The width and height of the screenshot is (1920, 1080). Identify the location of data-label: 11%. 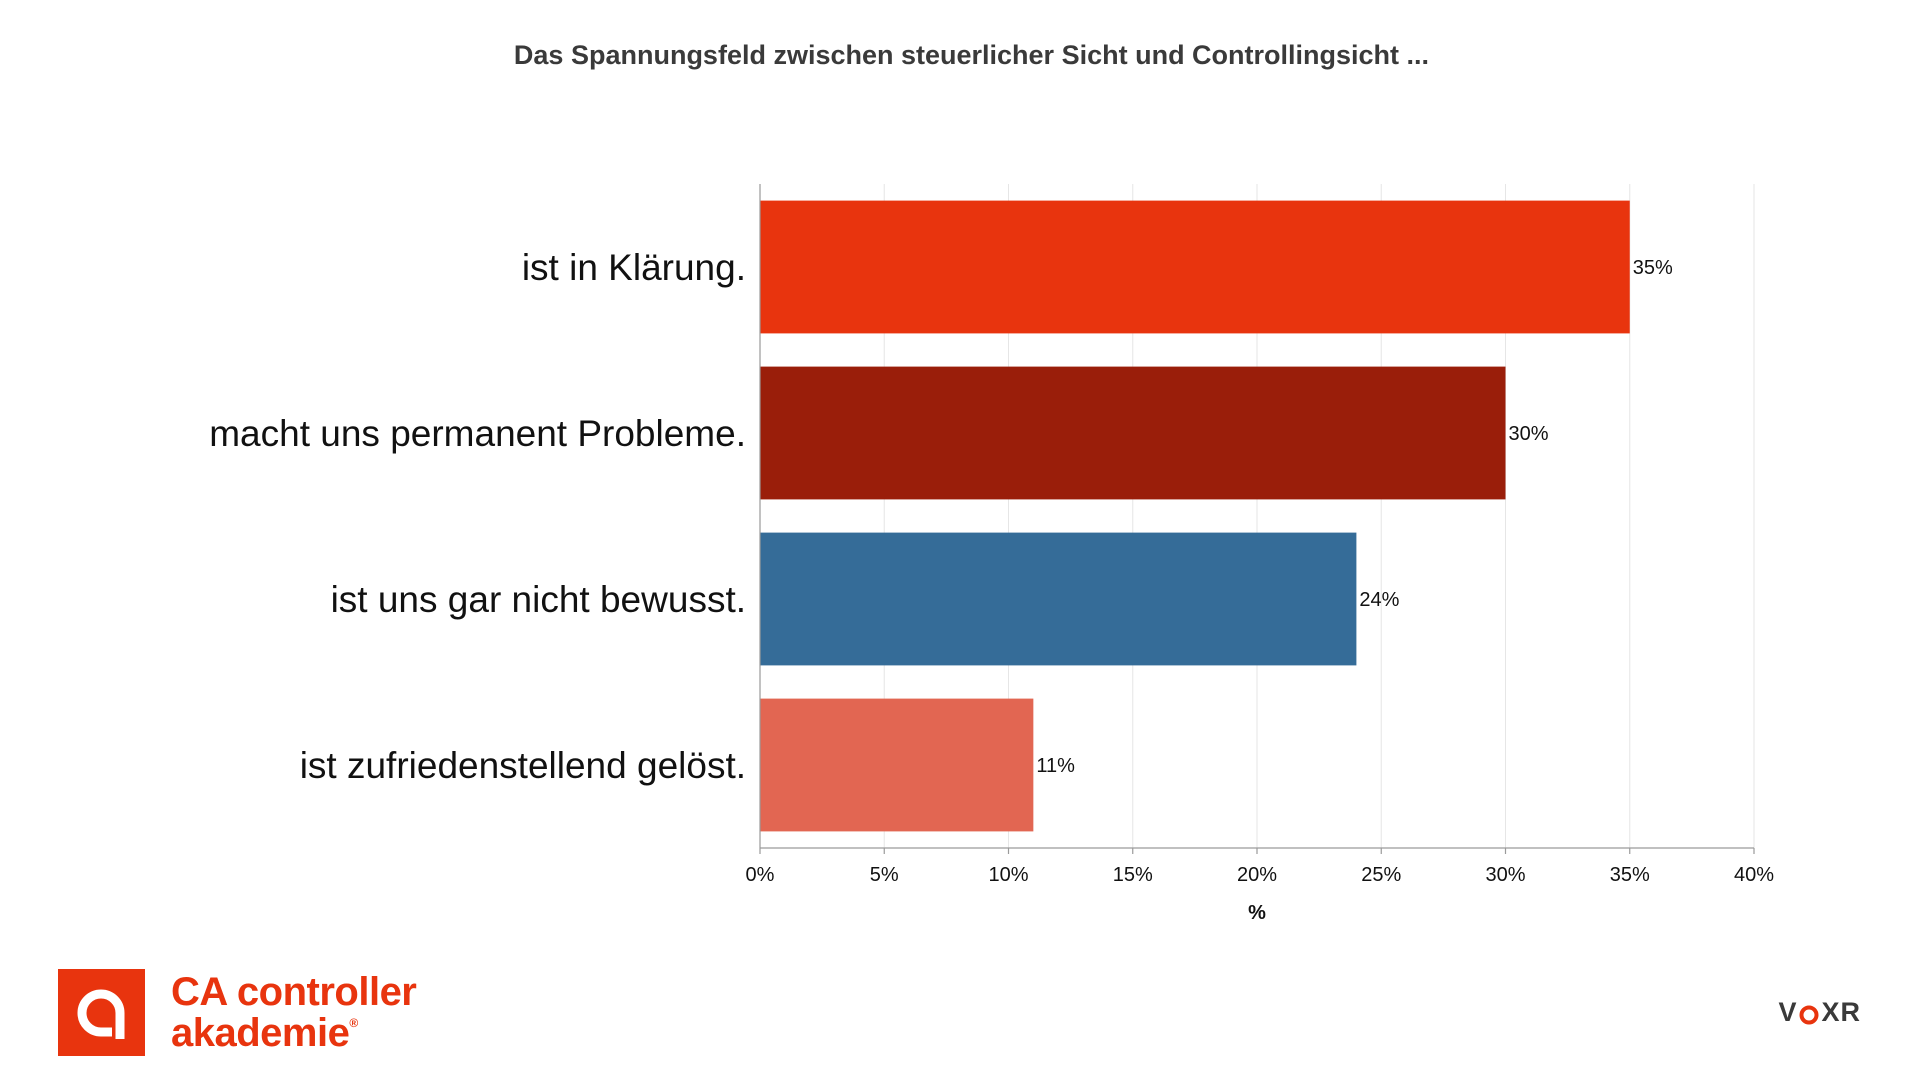
(1055, 766).